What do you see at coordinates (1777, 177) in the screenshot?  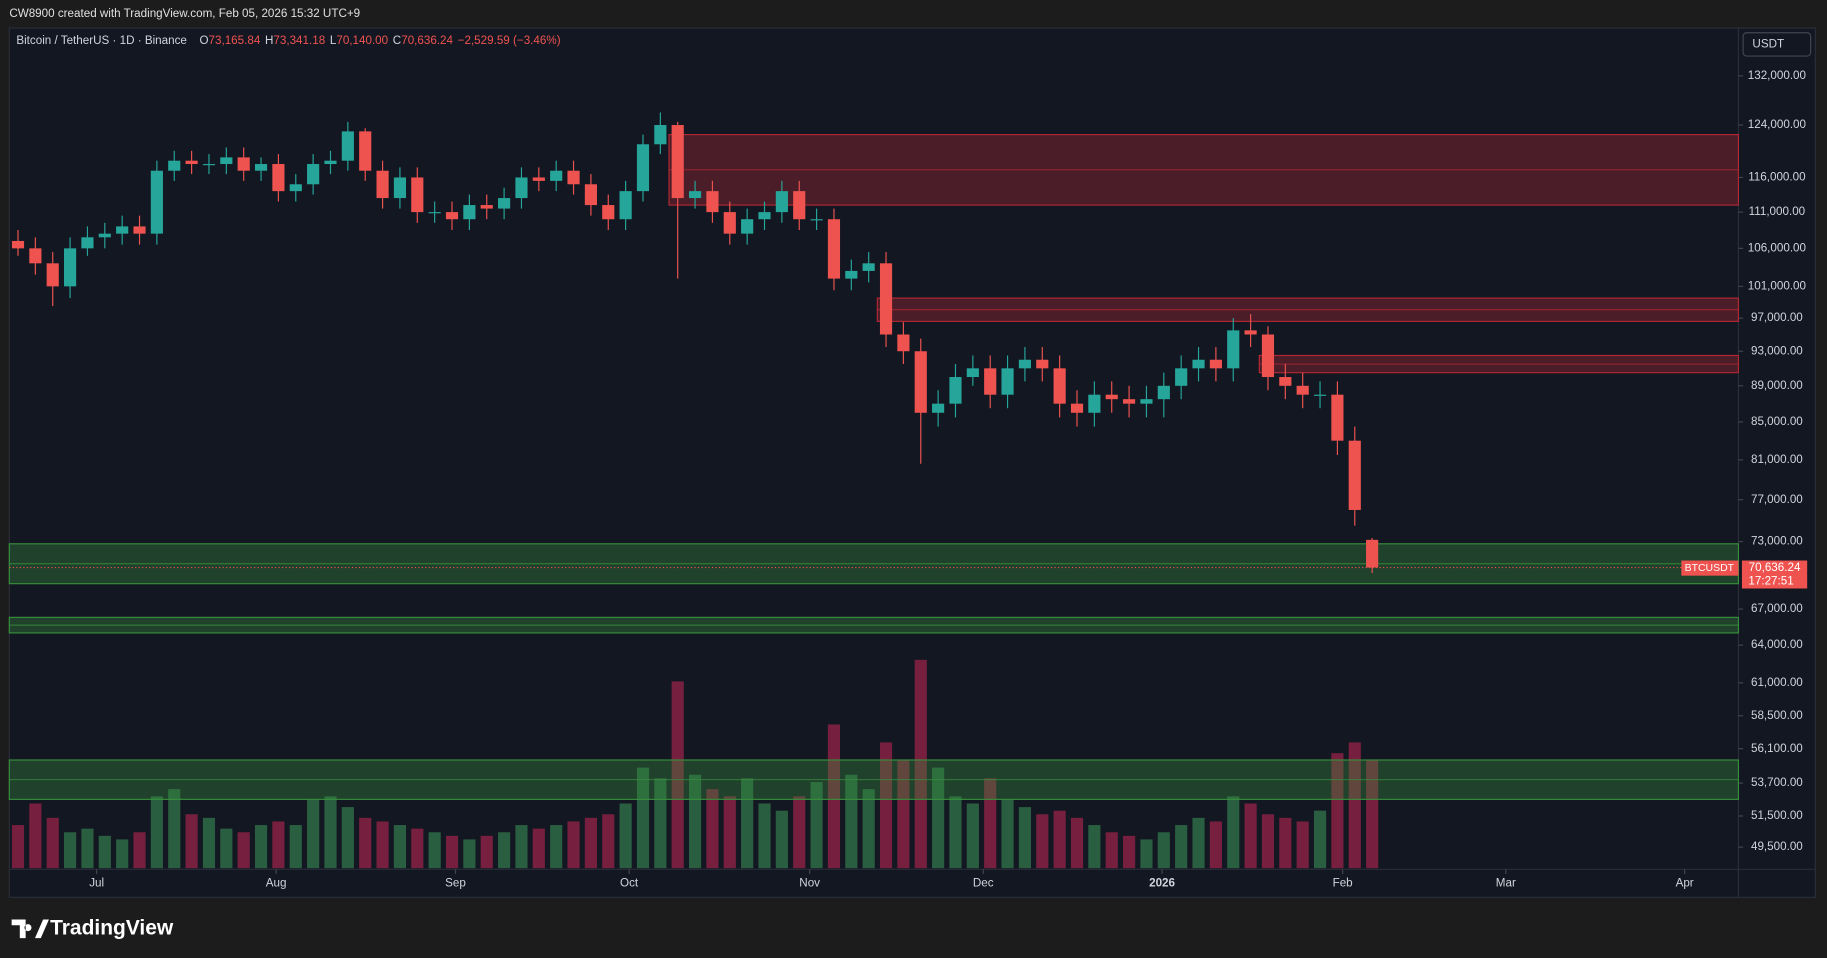 I see `y-tick-label: 116,000.00` at bounding box center [1777, 177].